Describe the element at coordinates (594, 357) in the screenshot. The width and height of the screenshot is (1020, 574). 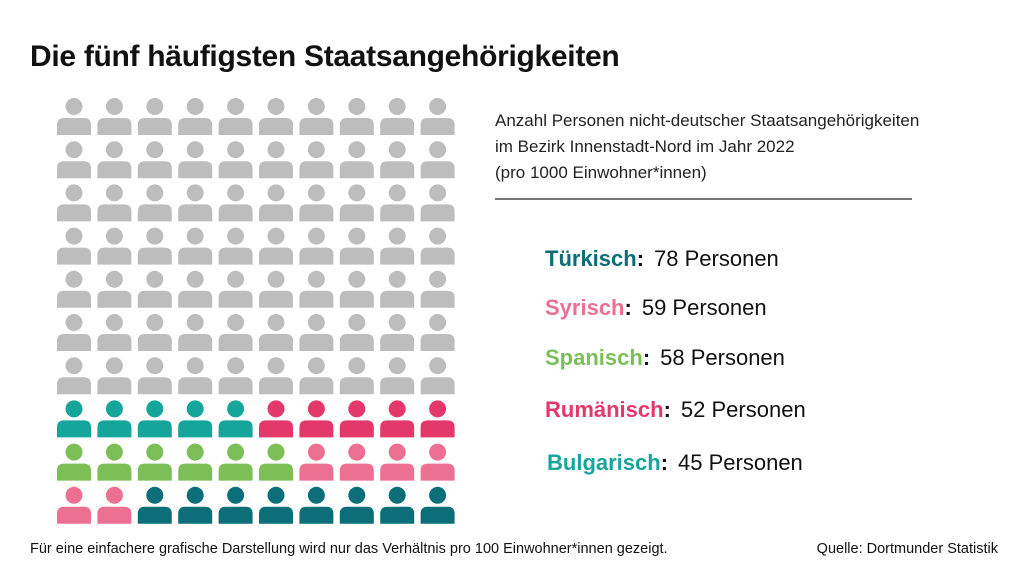
I see `legend-category-label: Spanisch` at that location.